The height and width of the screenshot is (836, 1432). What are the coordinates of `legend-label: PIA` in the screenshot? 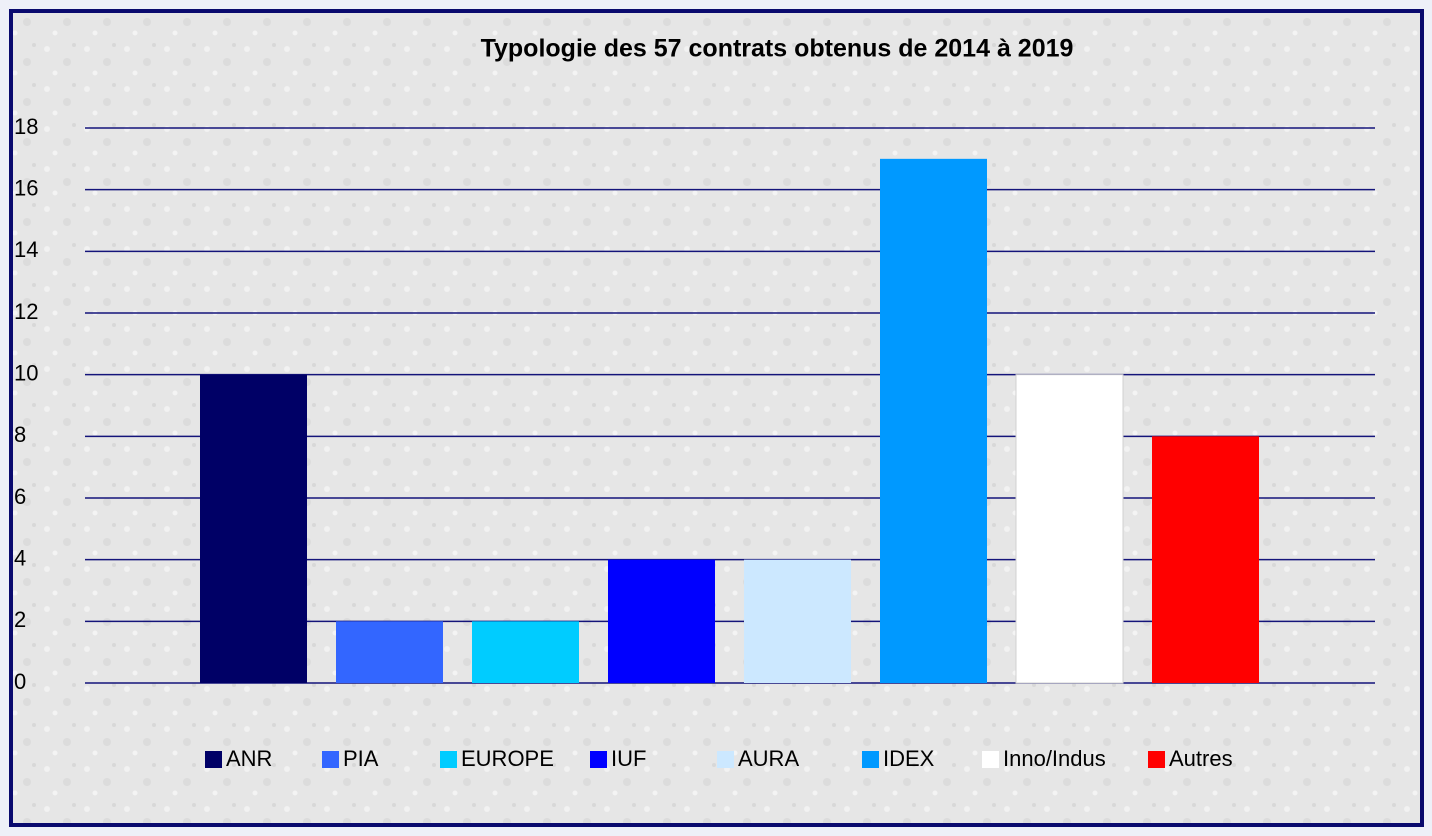 It's located at (361, 758).